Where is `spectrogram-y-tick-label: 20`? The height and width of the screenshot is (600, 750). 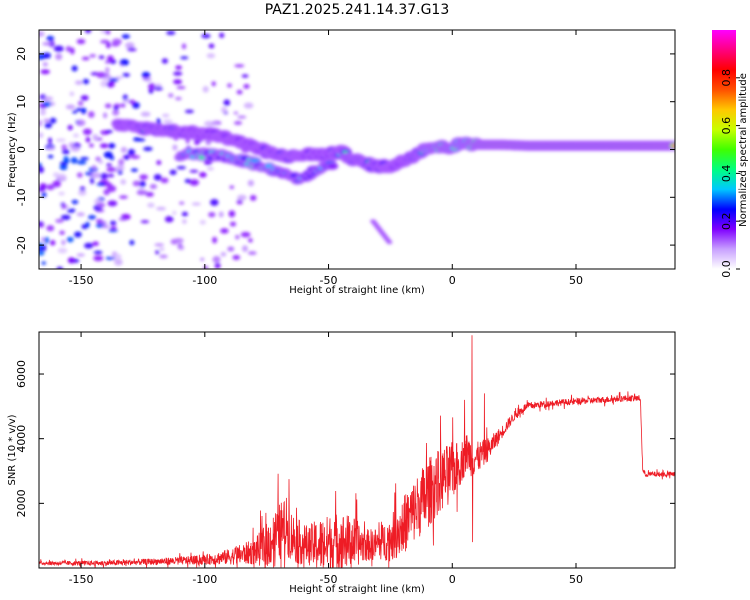
spectrogram-y-tick-label: 20 is located at coordinates (21, 54).